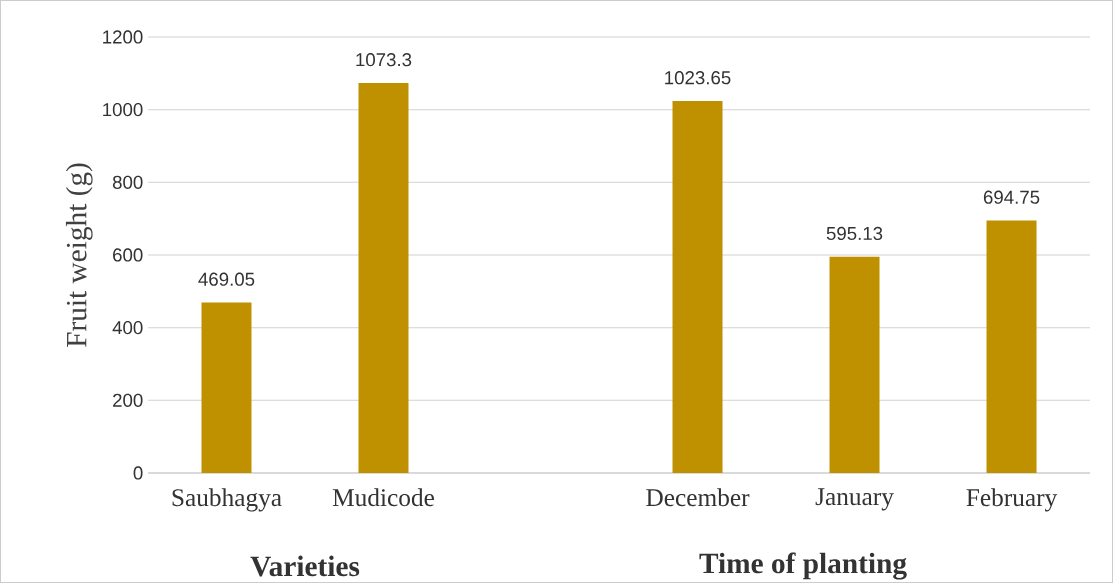  I want to click on y-tick-label: 0, so click(138, 473).